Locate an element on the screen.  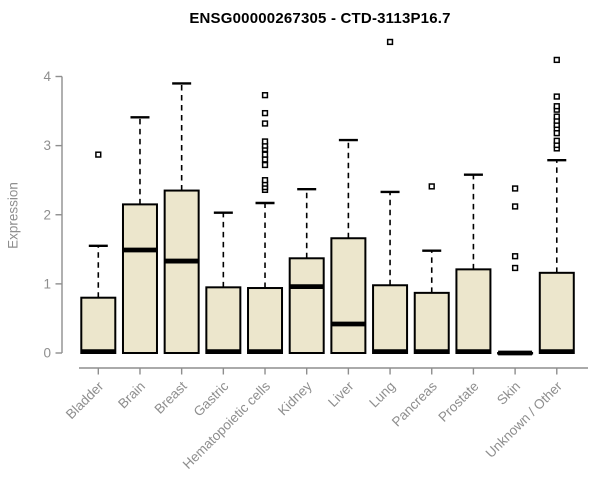
y-tick-label-0: 0 is located at coordinates (47, 353).